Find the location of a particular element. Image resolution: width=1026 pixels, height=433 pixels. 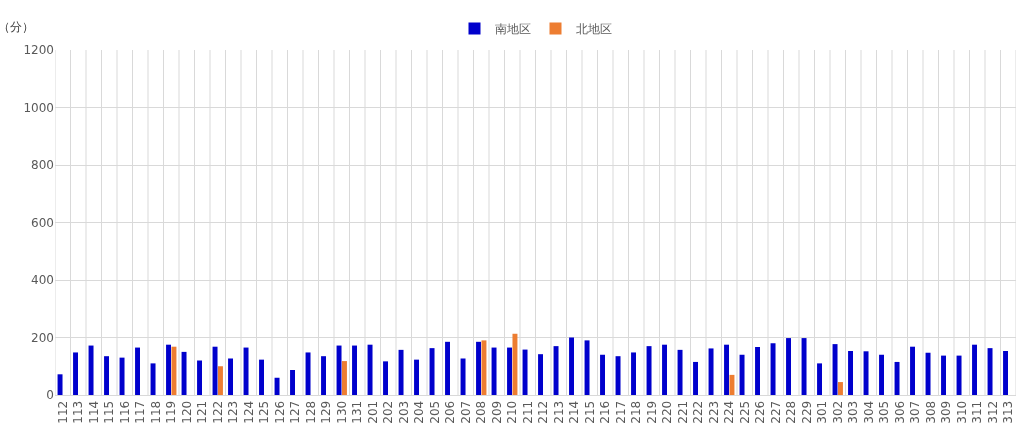

x-tick-label: 126 is located at coordinates (279, 412).